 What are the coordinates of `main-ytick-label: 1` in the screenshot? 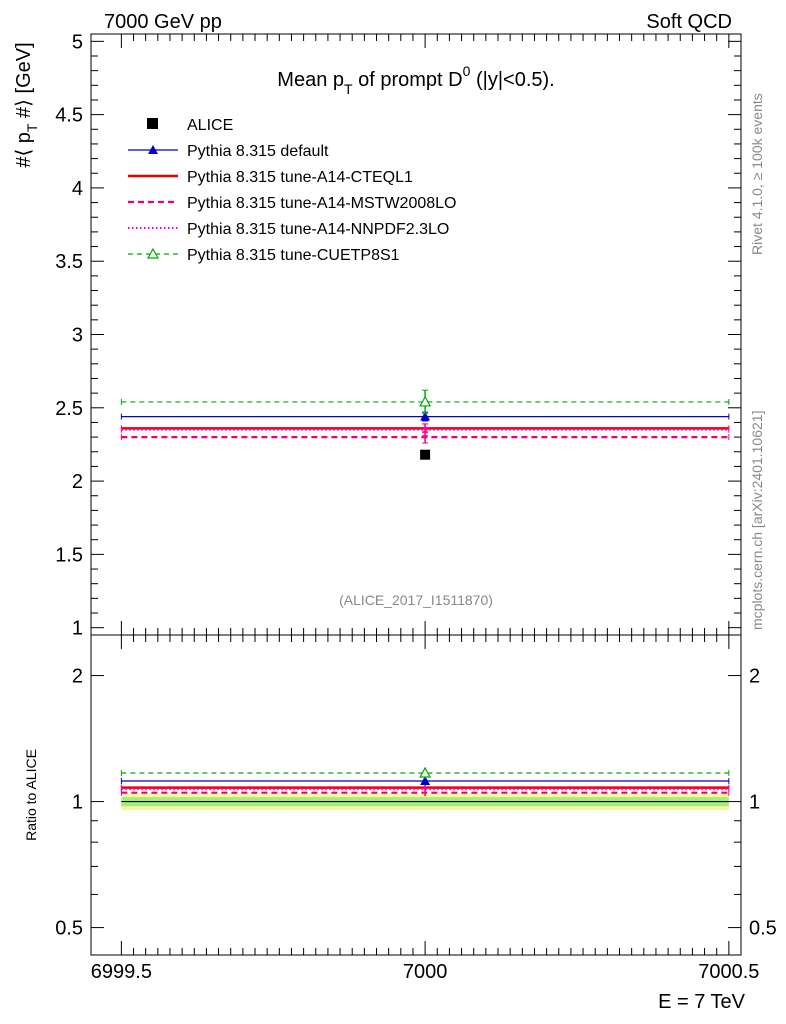 It's located at (77, 629).